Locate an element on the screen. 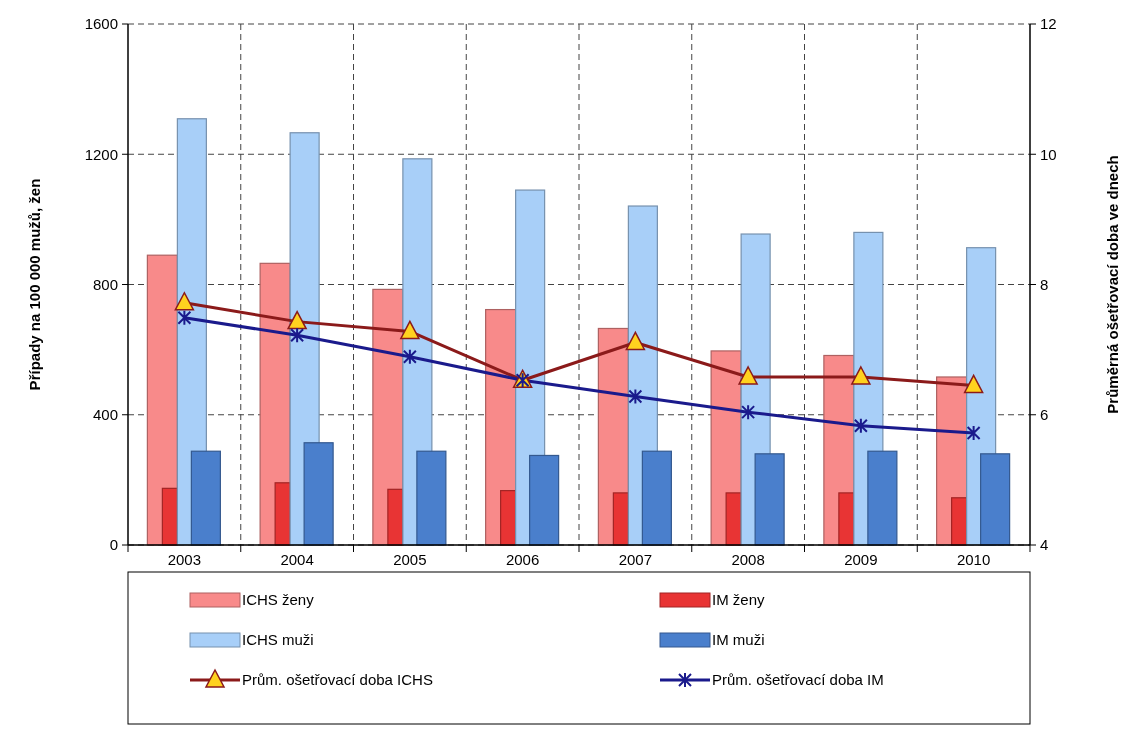 The width and height of the screenshot is (1134, 731). x-tick-label: 2003 is located at coordinates (184, 559).